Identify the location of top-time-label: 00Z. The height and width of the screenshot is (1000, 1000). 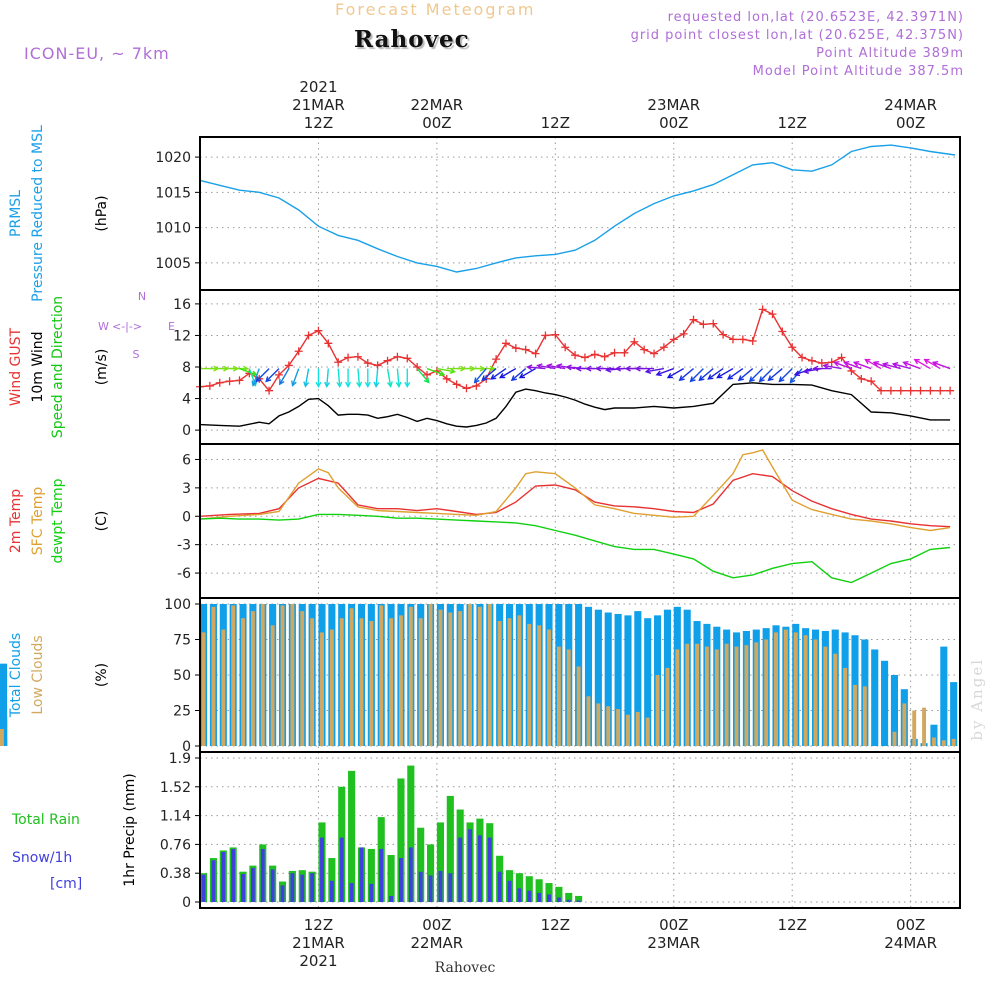
(910, 123).